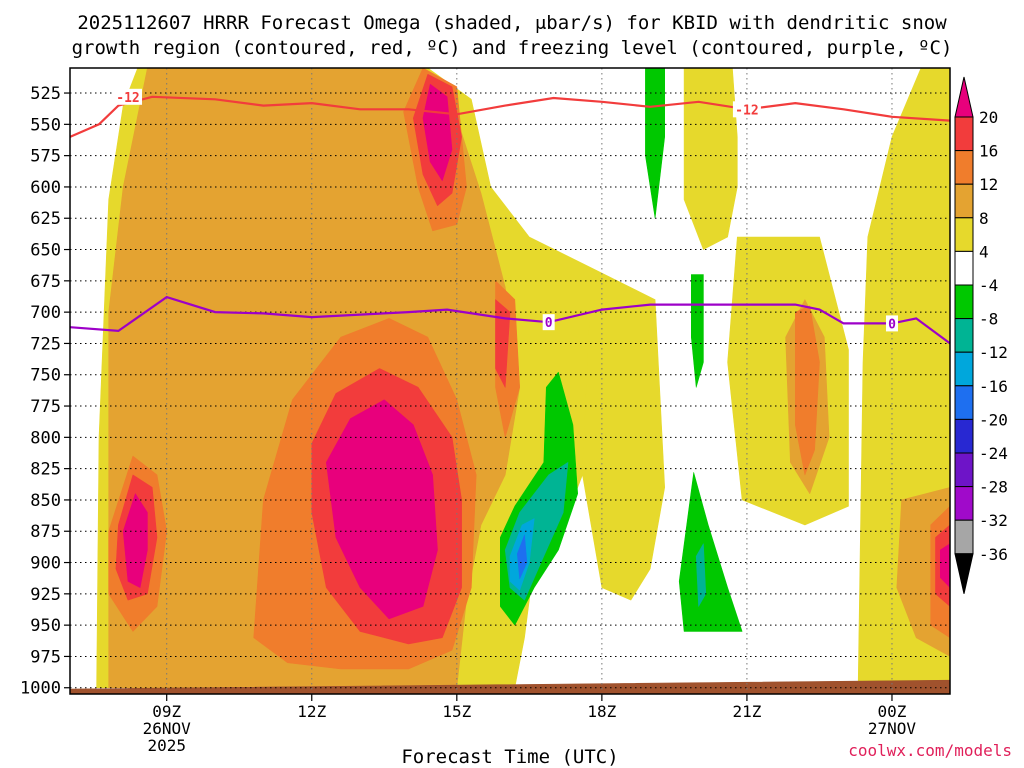 The width and height of the screenshot is (1024, 768). I want to click on y-tick-label-750: 750, so click(45, 376).